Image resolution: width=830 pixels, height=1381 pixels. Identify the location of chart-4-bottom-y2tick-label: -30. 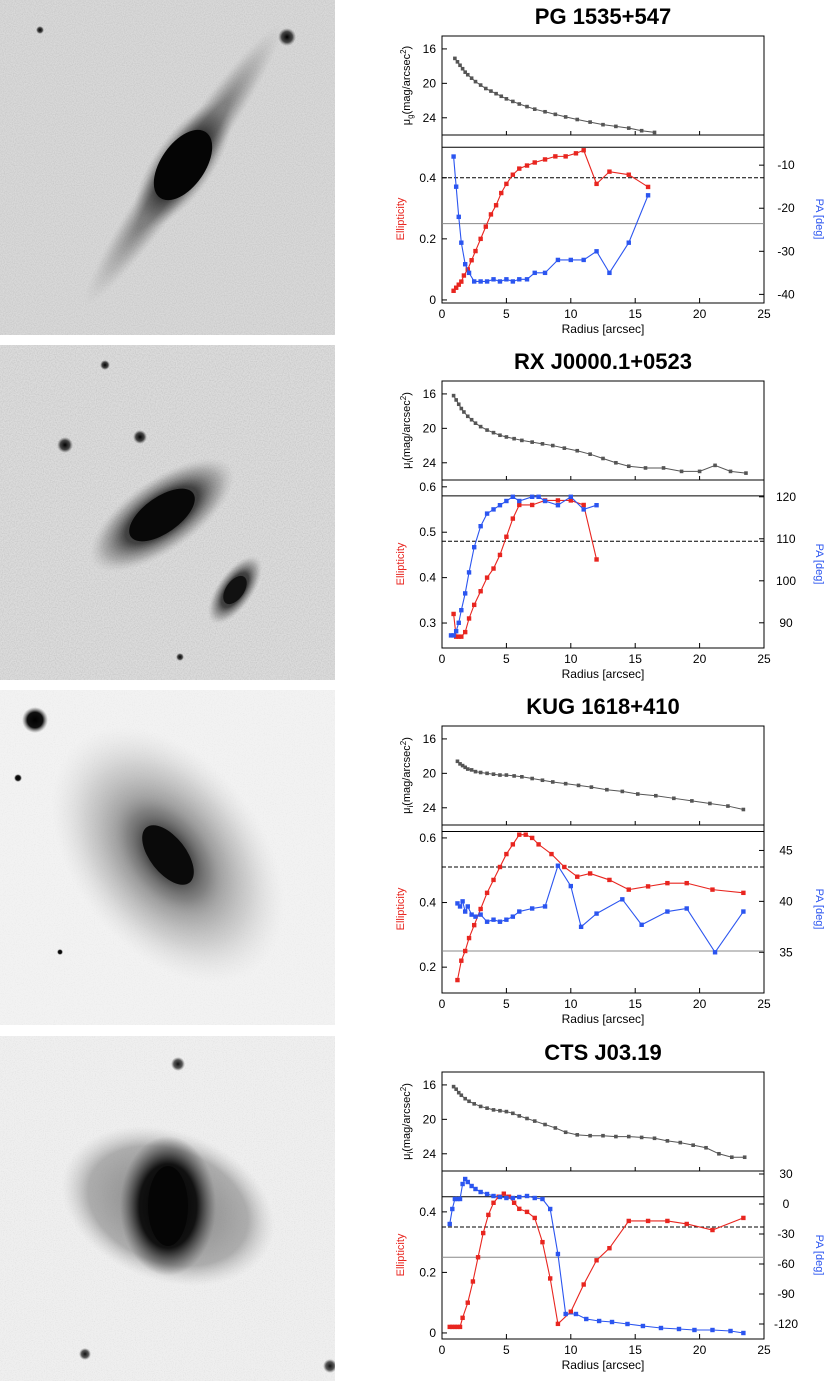
(786, 1234).